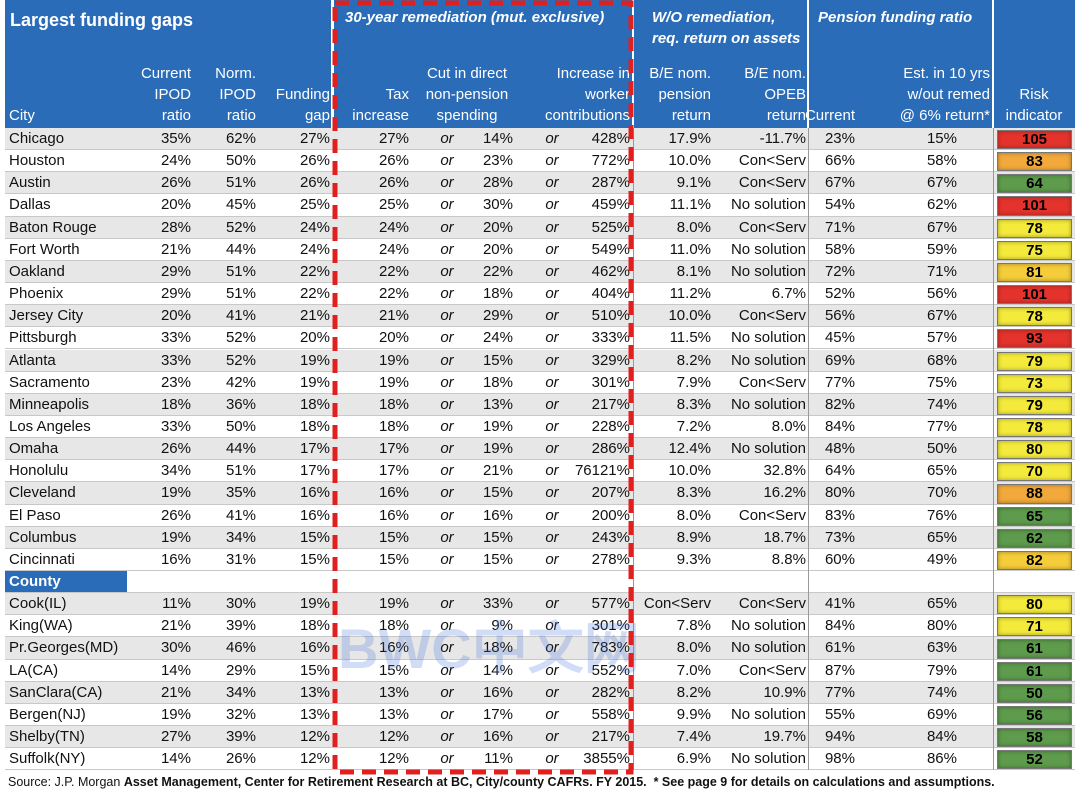 Image resolution: width=1080 pixels, height=796 pixels. What do you see at coordinates (1034, 560) in the screenshot?
I see `risk-indicator: 82` at bounding box center [1034, 560].